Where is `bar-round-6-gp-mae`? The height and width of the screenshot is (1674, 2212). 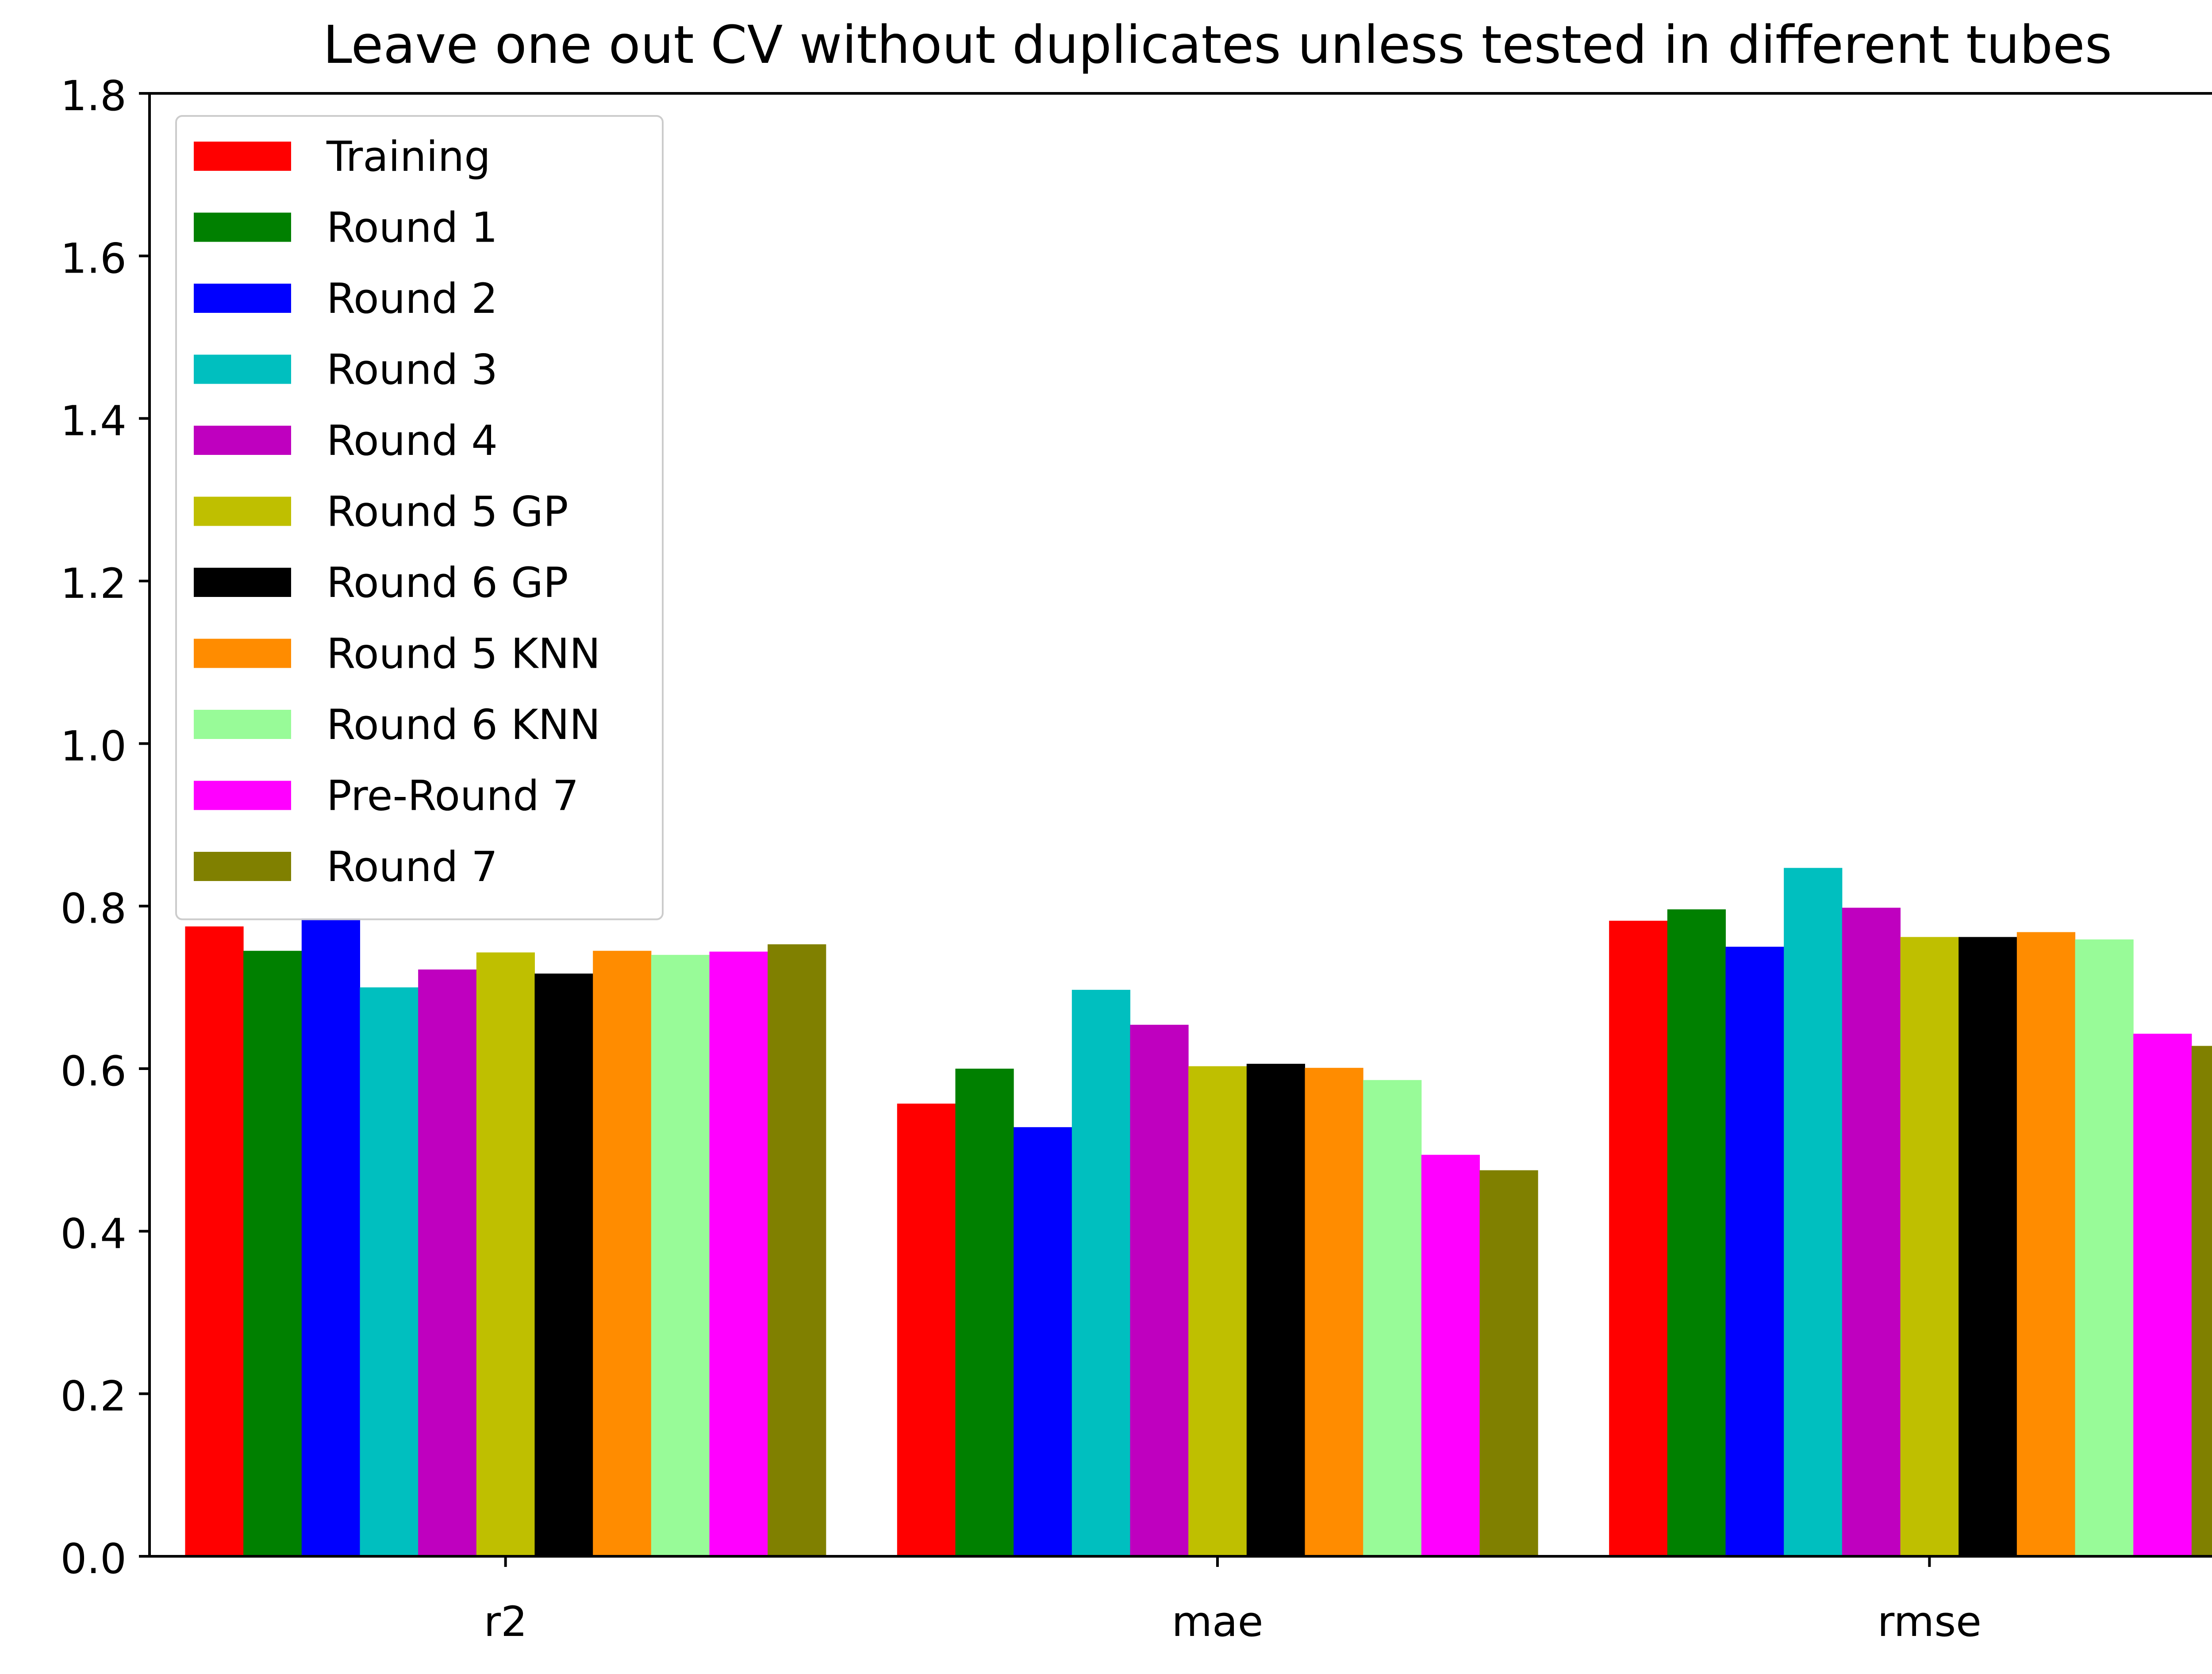
bar-round-6-gp-mae is located at coordinates (1276, 1309).